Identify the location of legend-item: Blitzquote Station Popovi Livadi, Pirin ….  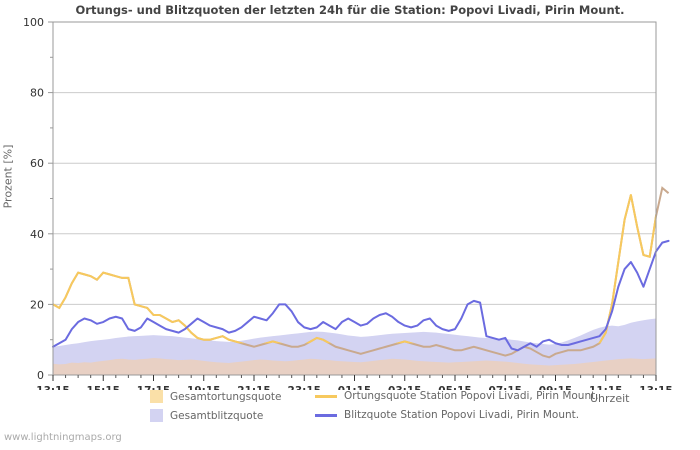
(447, 415).